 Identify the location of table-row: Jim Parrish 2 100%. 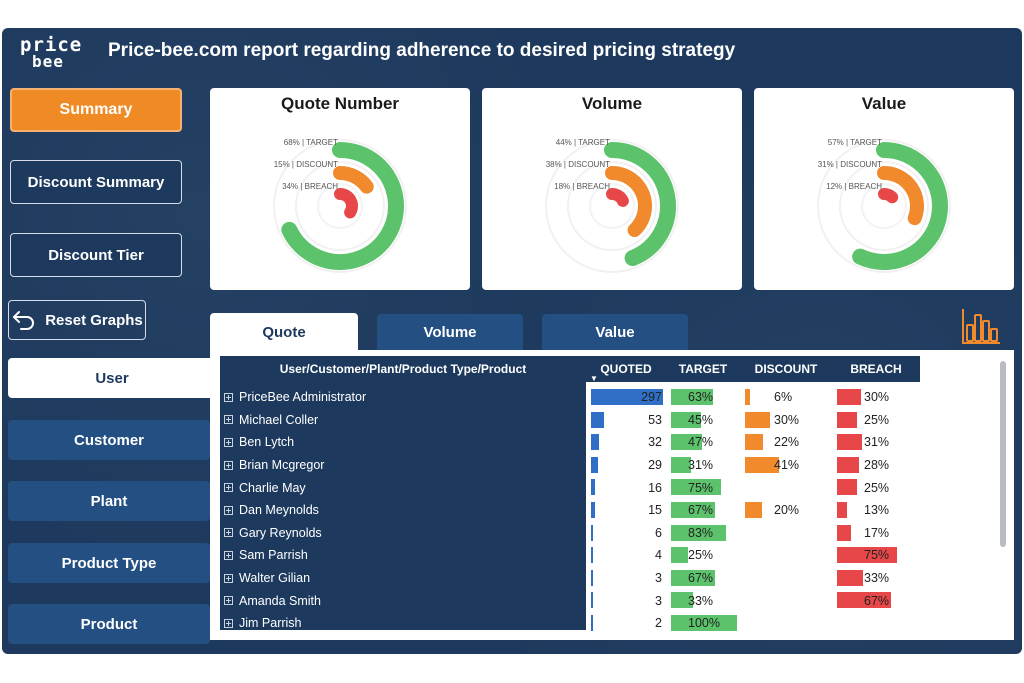
(612, 623).